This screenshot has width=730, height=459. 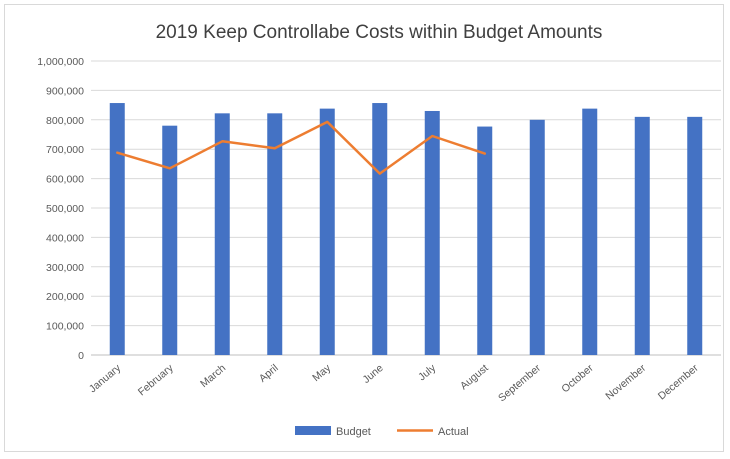 I want to click on y-tick-label: 200,000, so click(x=65, y=297).